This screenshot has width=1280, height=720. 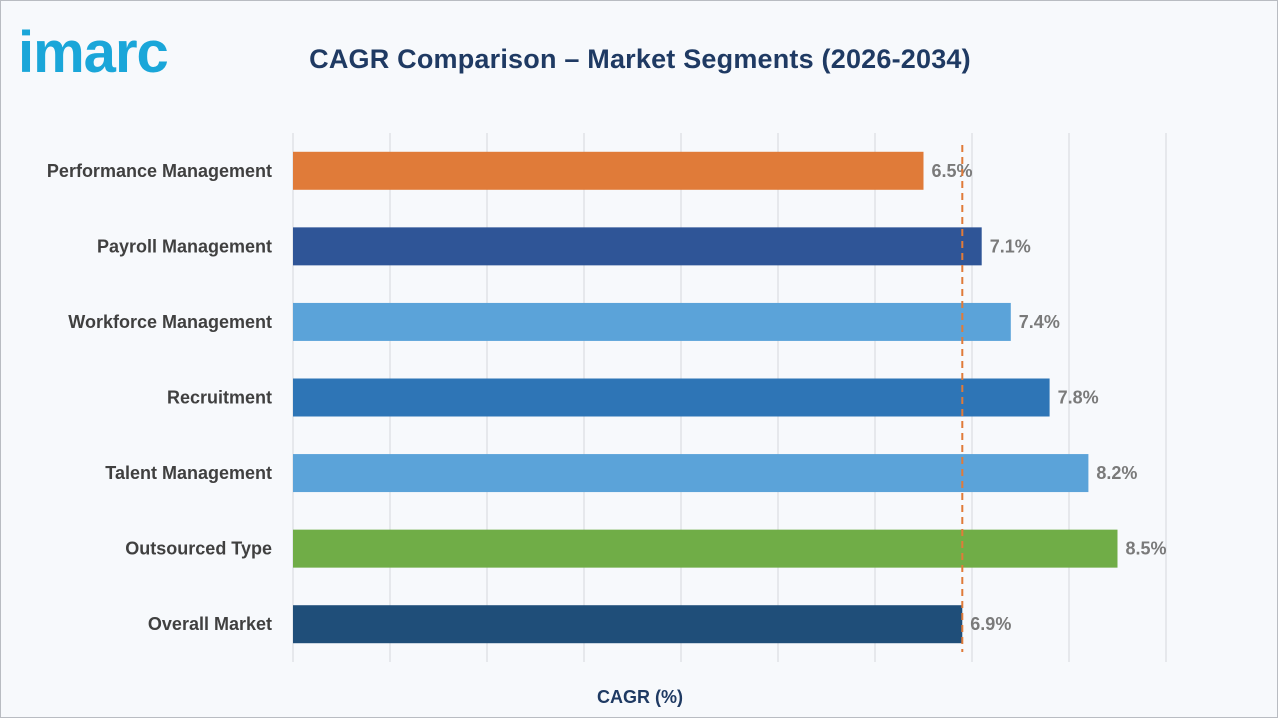 I want to click on logo-wordmark: imarc, so click(x=93, y=49).